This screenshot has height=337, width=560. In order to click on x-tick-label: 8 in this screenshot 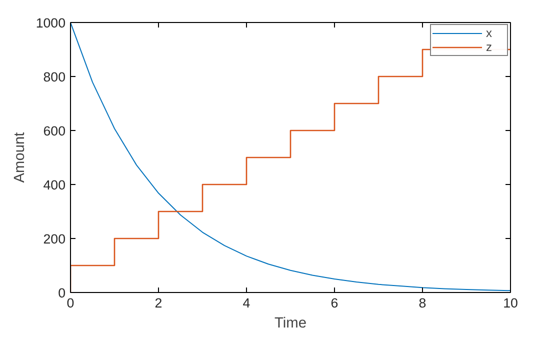, I will do `click(422, 303)`.